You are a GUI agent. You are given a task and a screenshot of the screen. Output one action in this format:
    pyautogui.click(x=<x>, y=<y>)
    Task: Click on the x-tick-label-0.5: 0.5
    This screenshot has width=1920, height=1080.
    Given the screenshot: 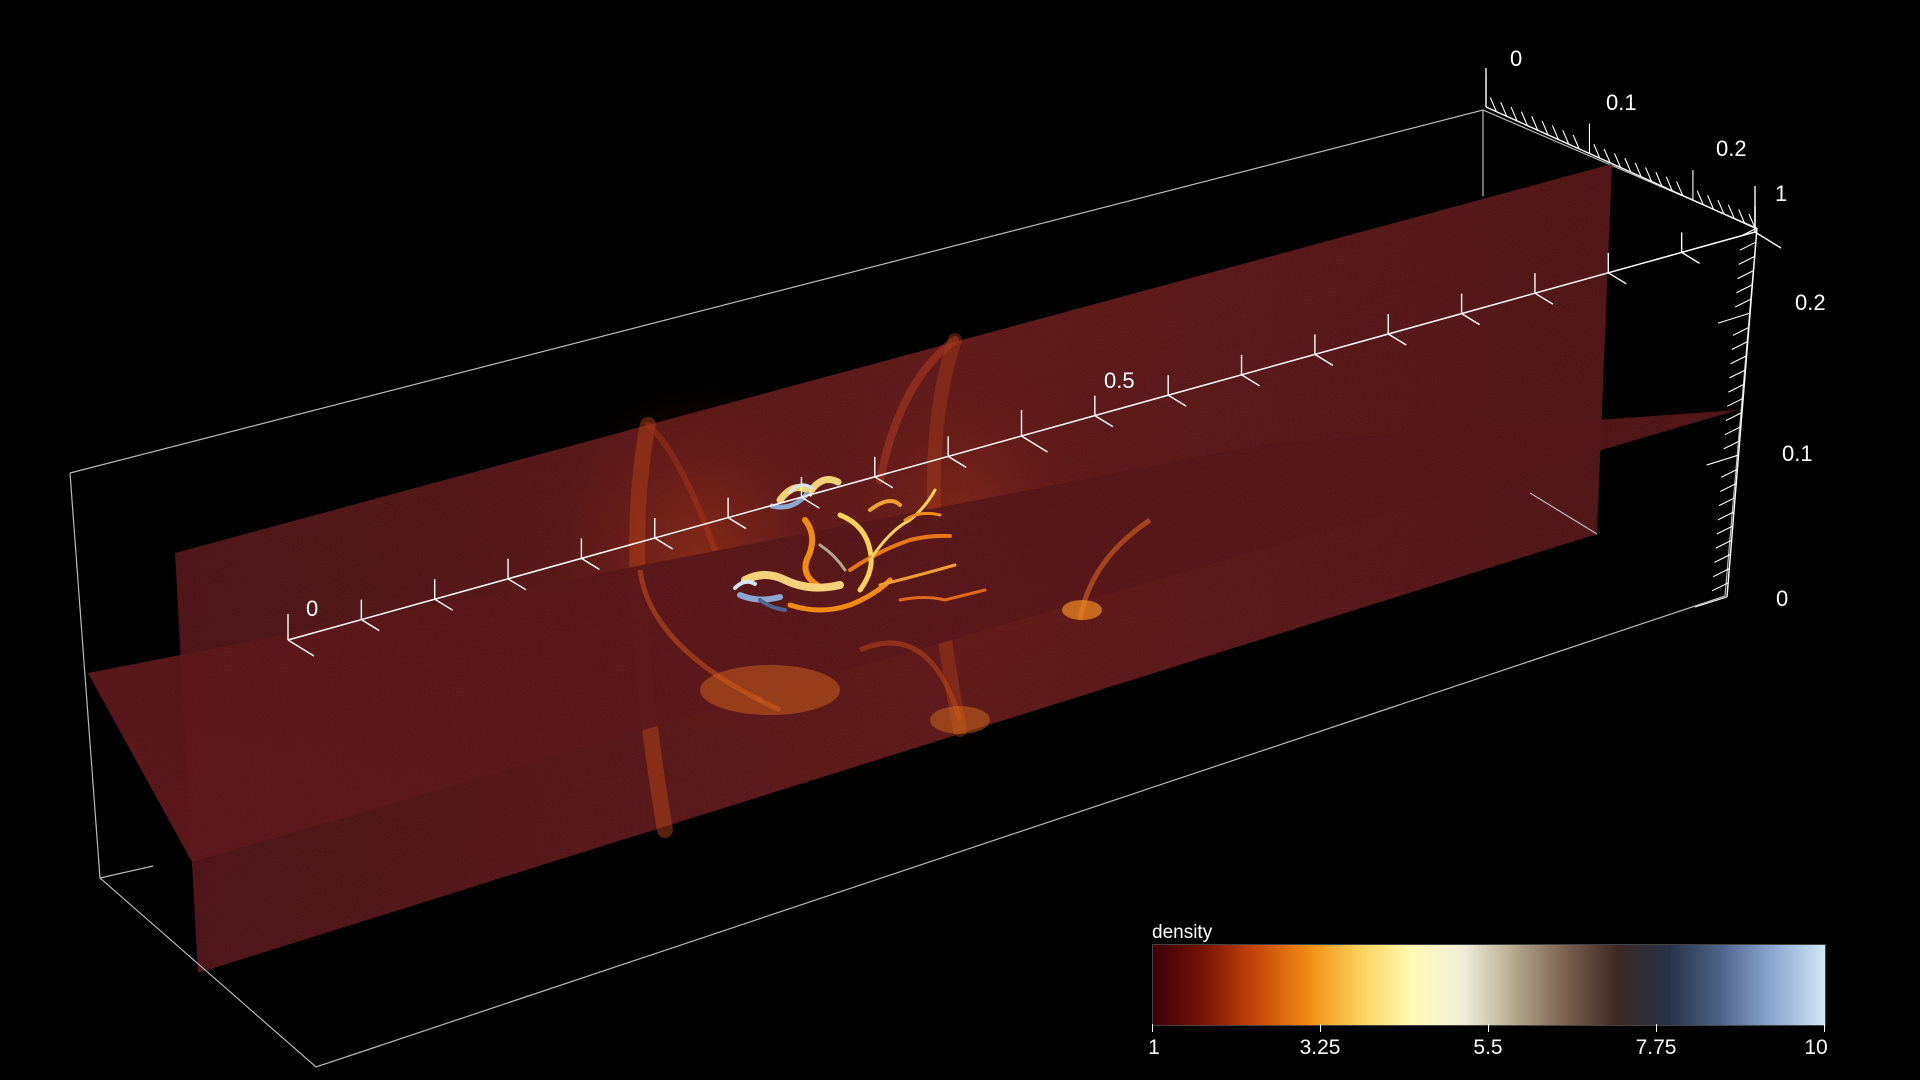 What is the action you would take?
    pyautogui.click(x=1119, y=380)
    